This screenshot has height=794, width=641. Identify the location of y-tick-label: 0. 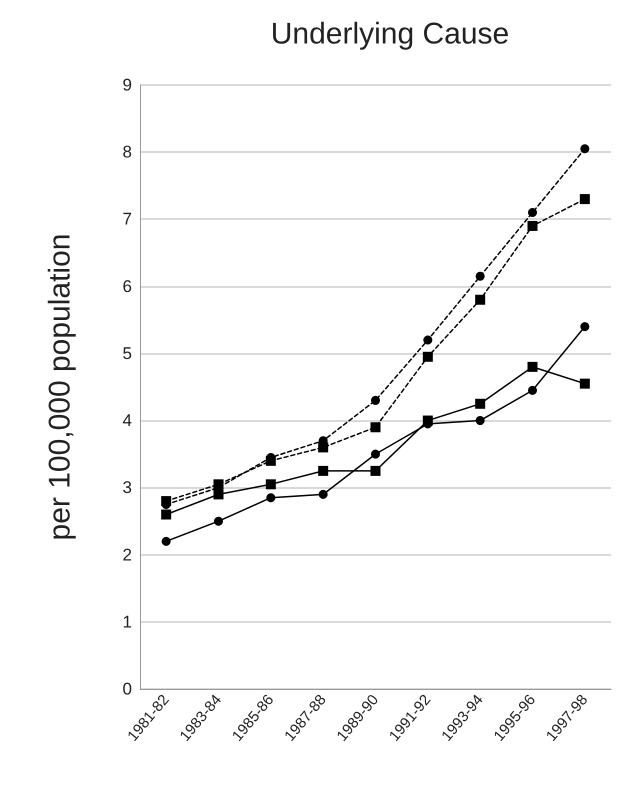
(127, 689).